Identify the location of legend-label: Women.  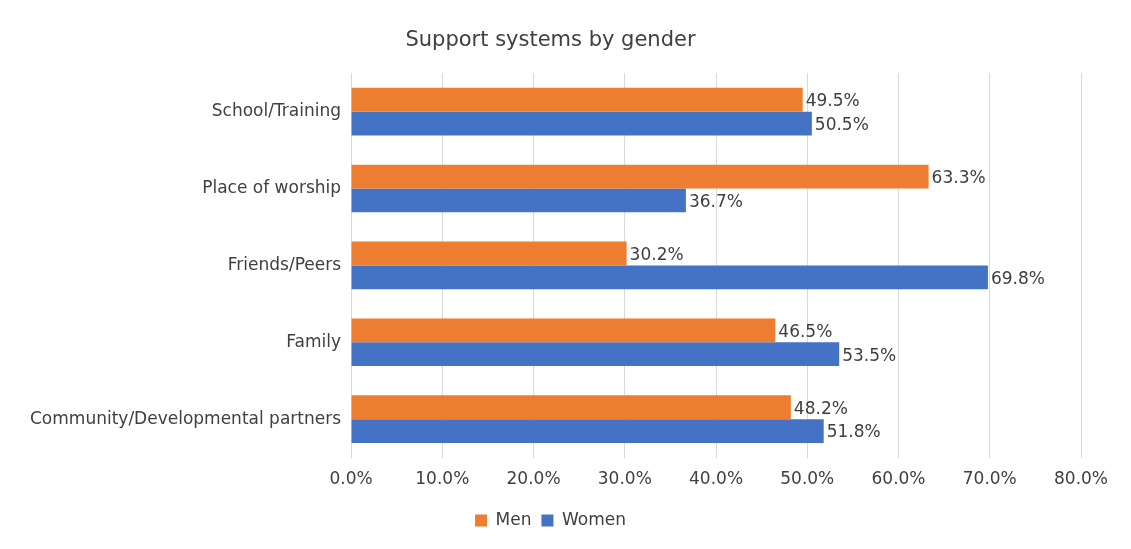
(593, 518).